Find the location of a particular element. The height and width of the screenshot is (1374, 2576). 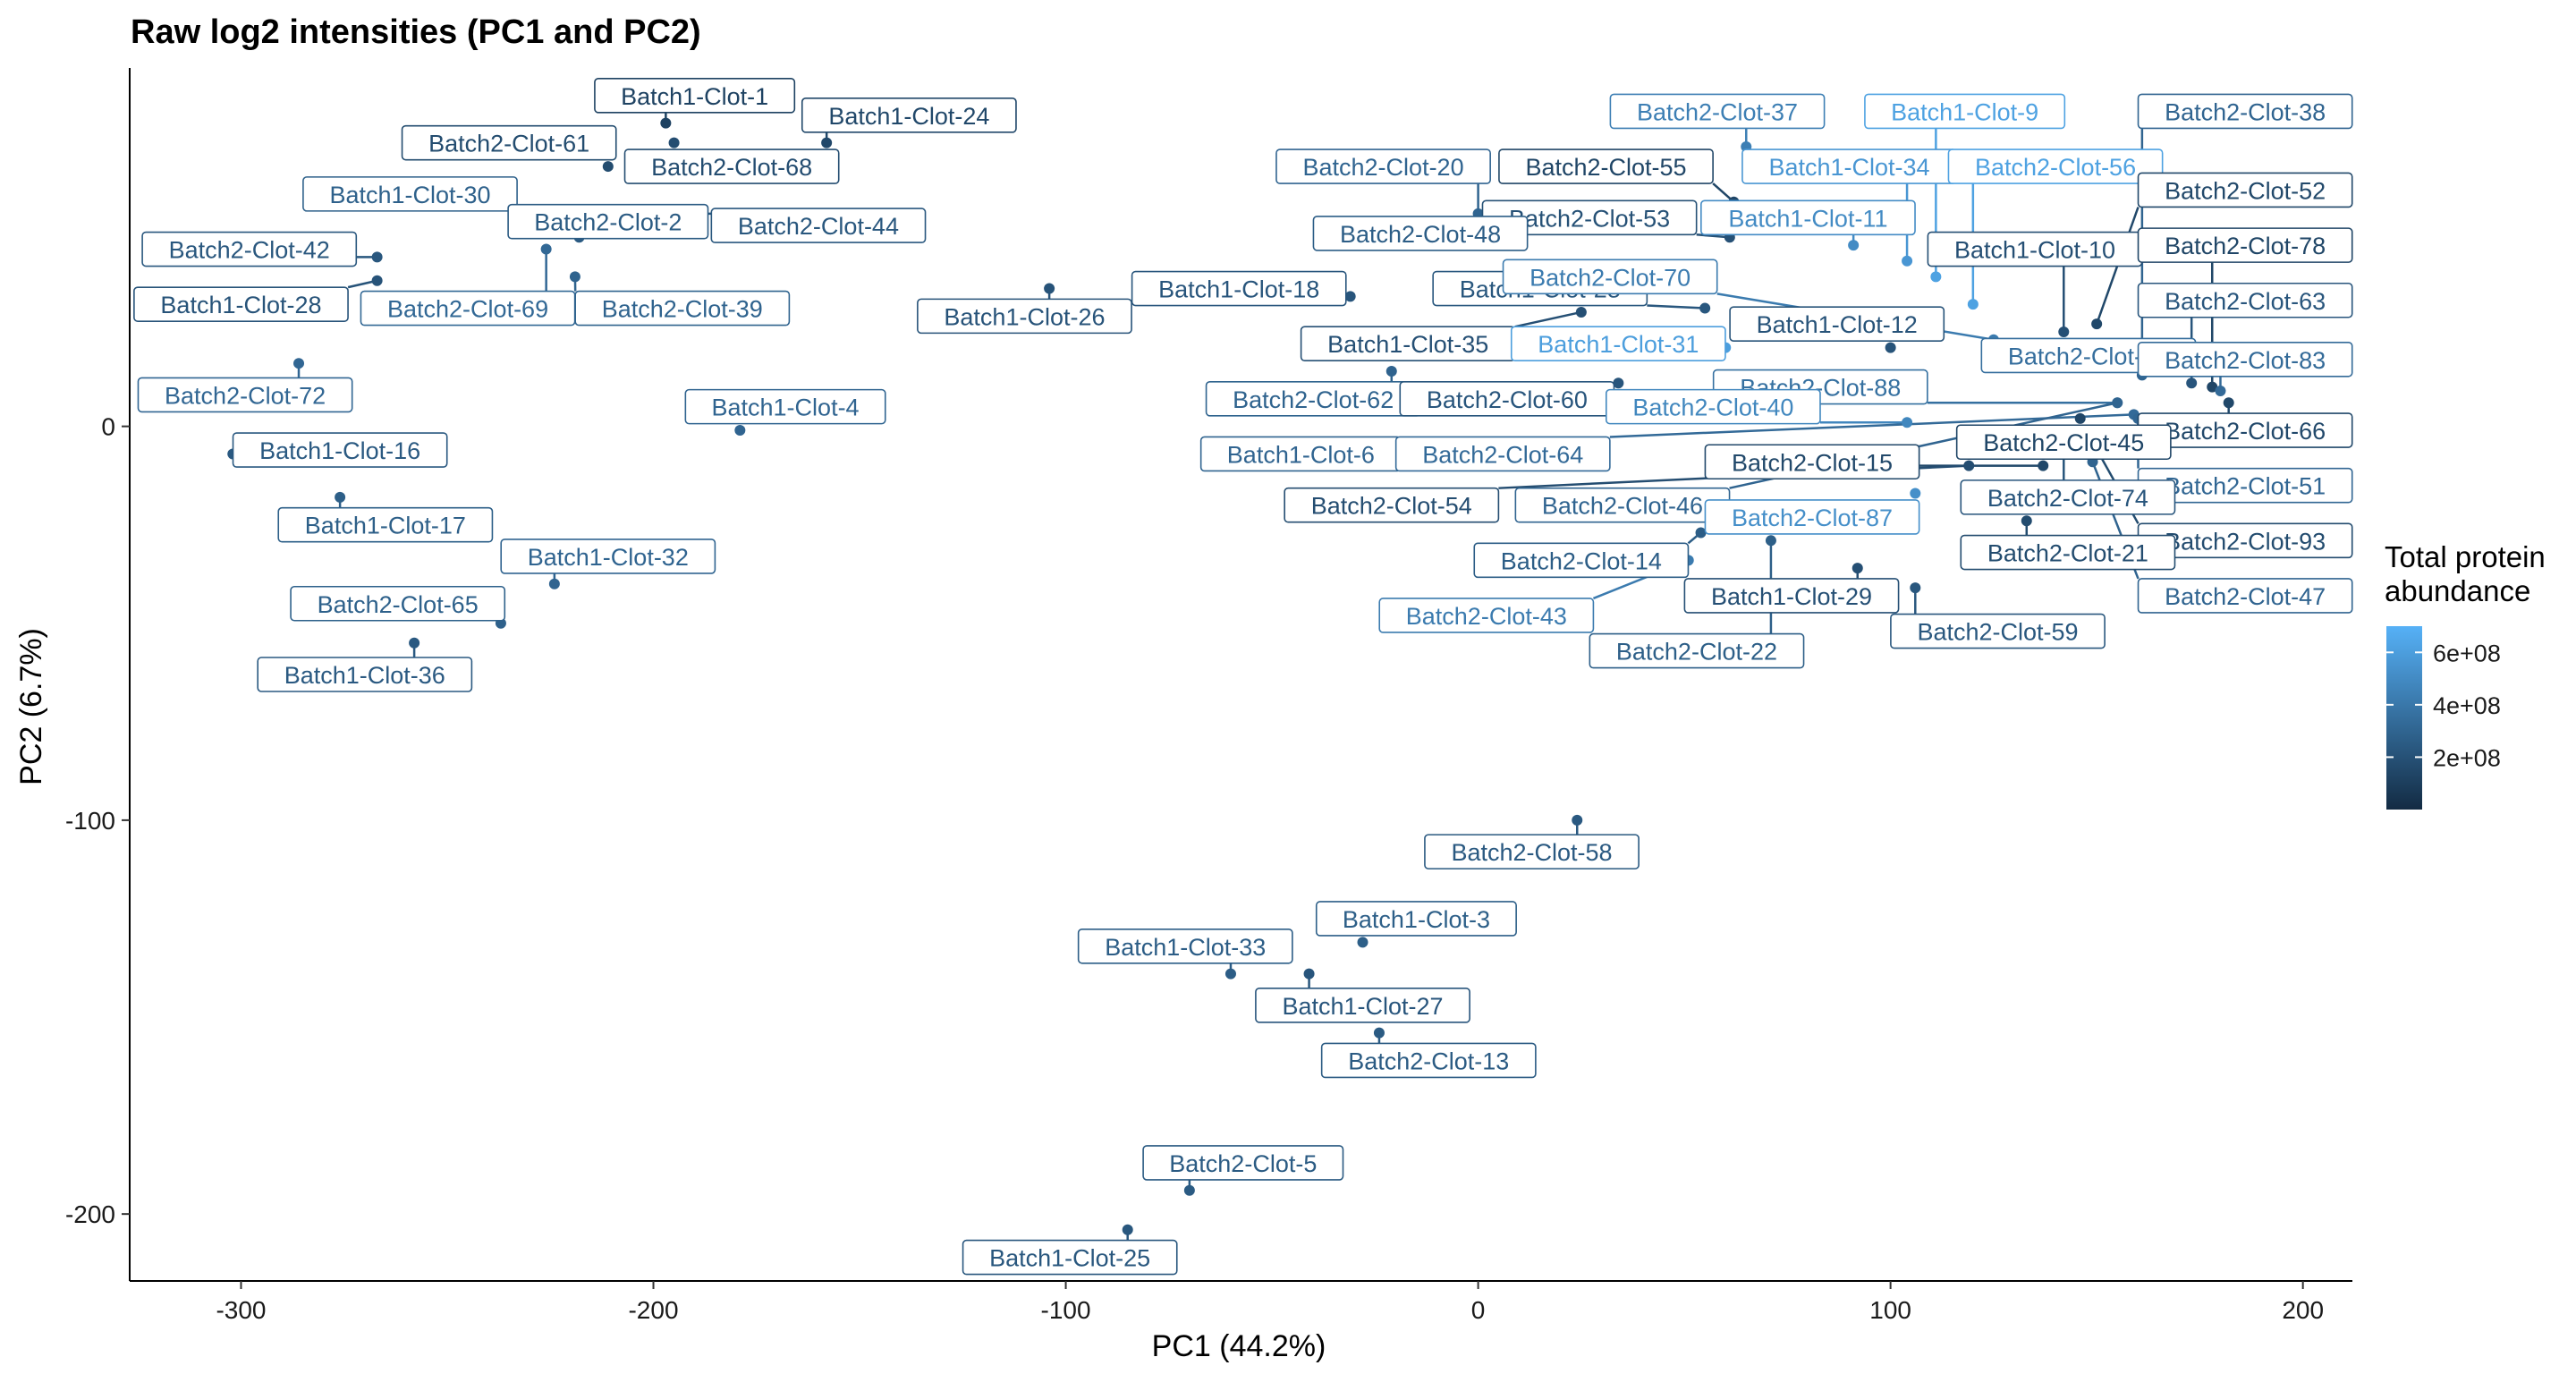

label-text: Batch2-Clot-5 is located at coordinates (1243, 1163).